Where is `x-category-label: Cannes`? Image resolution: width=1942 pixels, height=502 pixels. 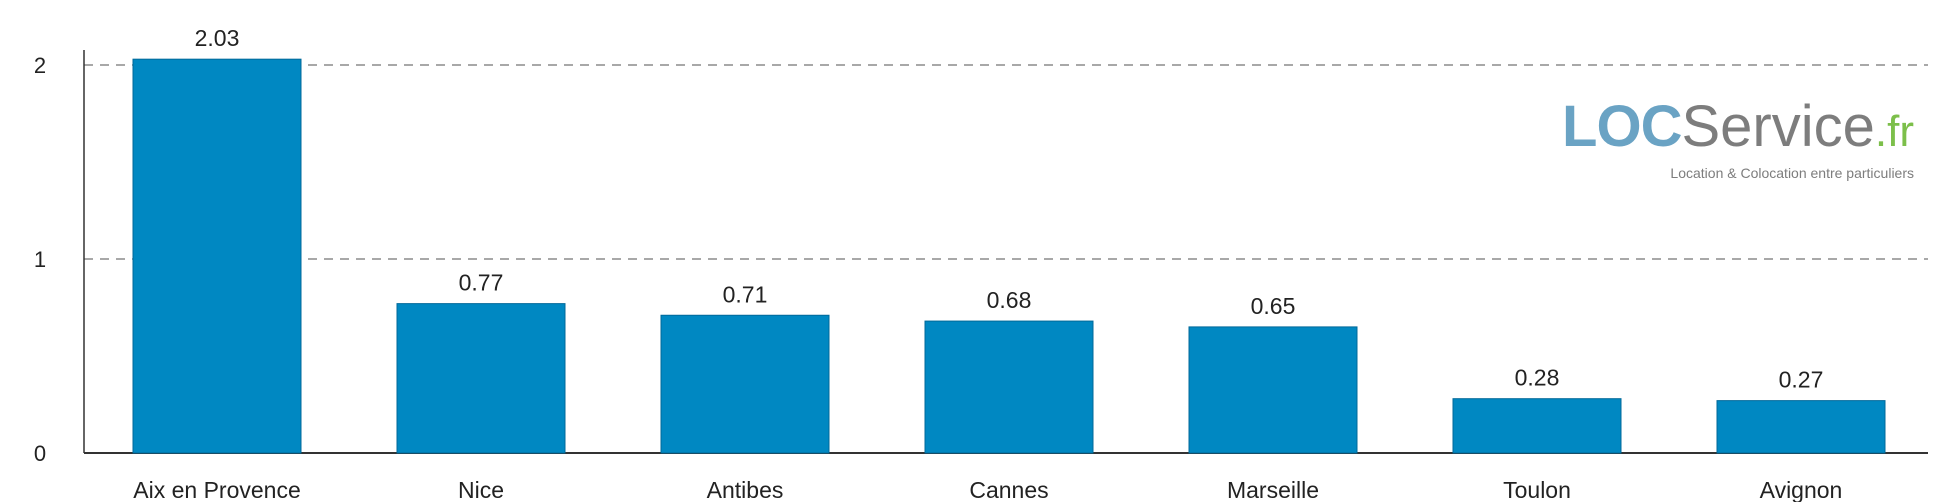 x-category-label: Cannes is located at coordinates (1008, 489).